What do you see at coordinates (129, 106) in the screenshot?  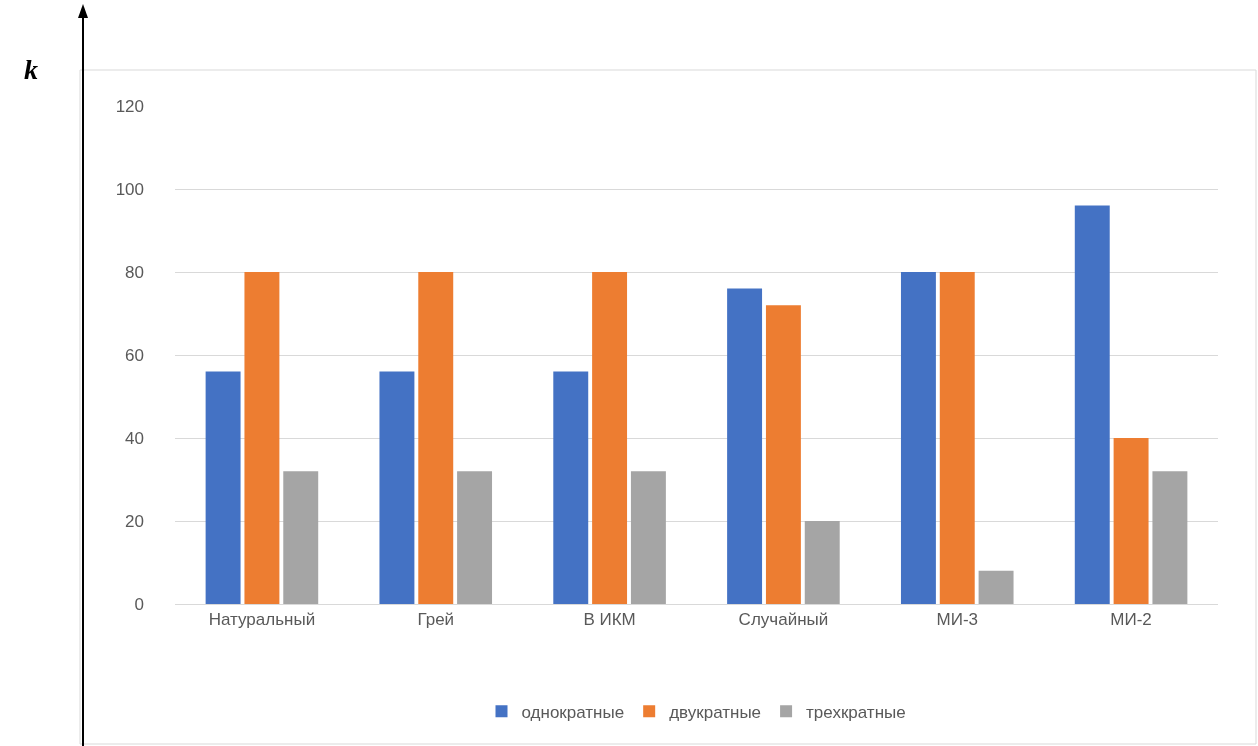 I see `y-tick-label: 120` at bounding box center [129, 106].